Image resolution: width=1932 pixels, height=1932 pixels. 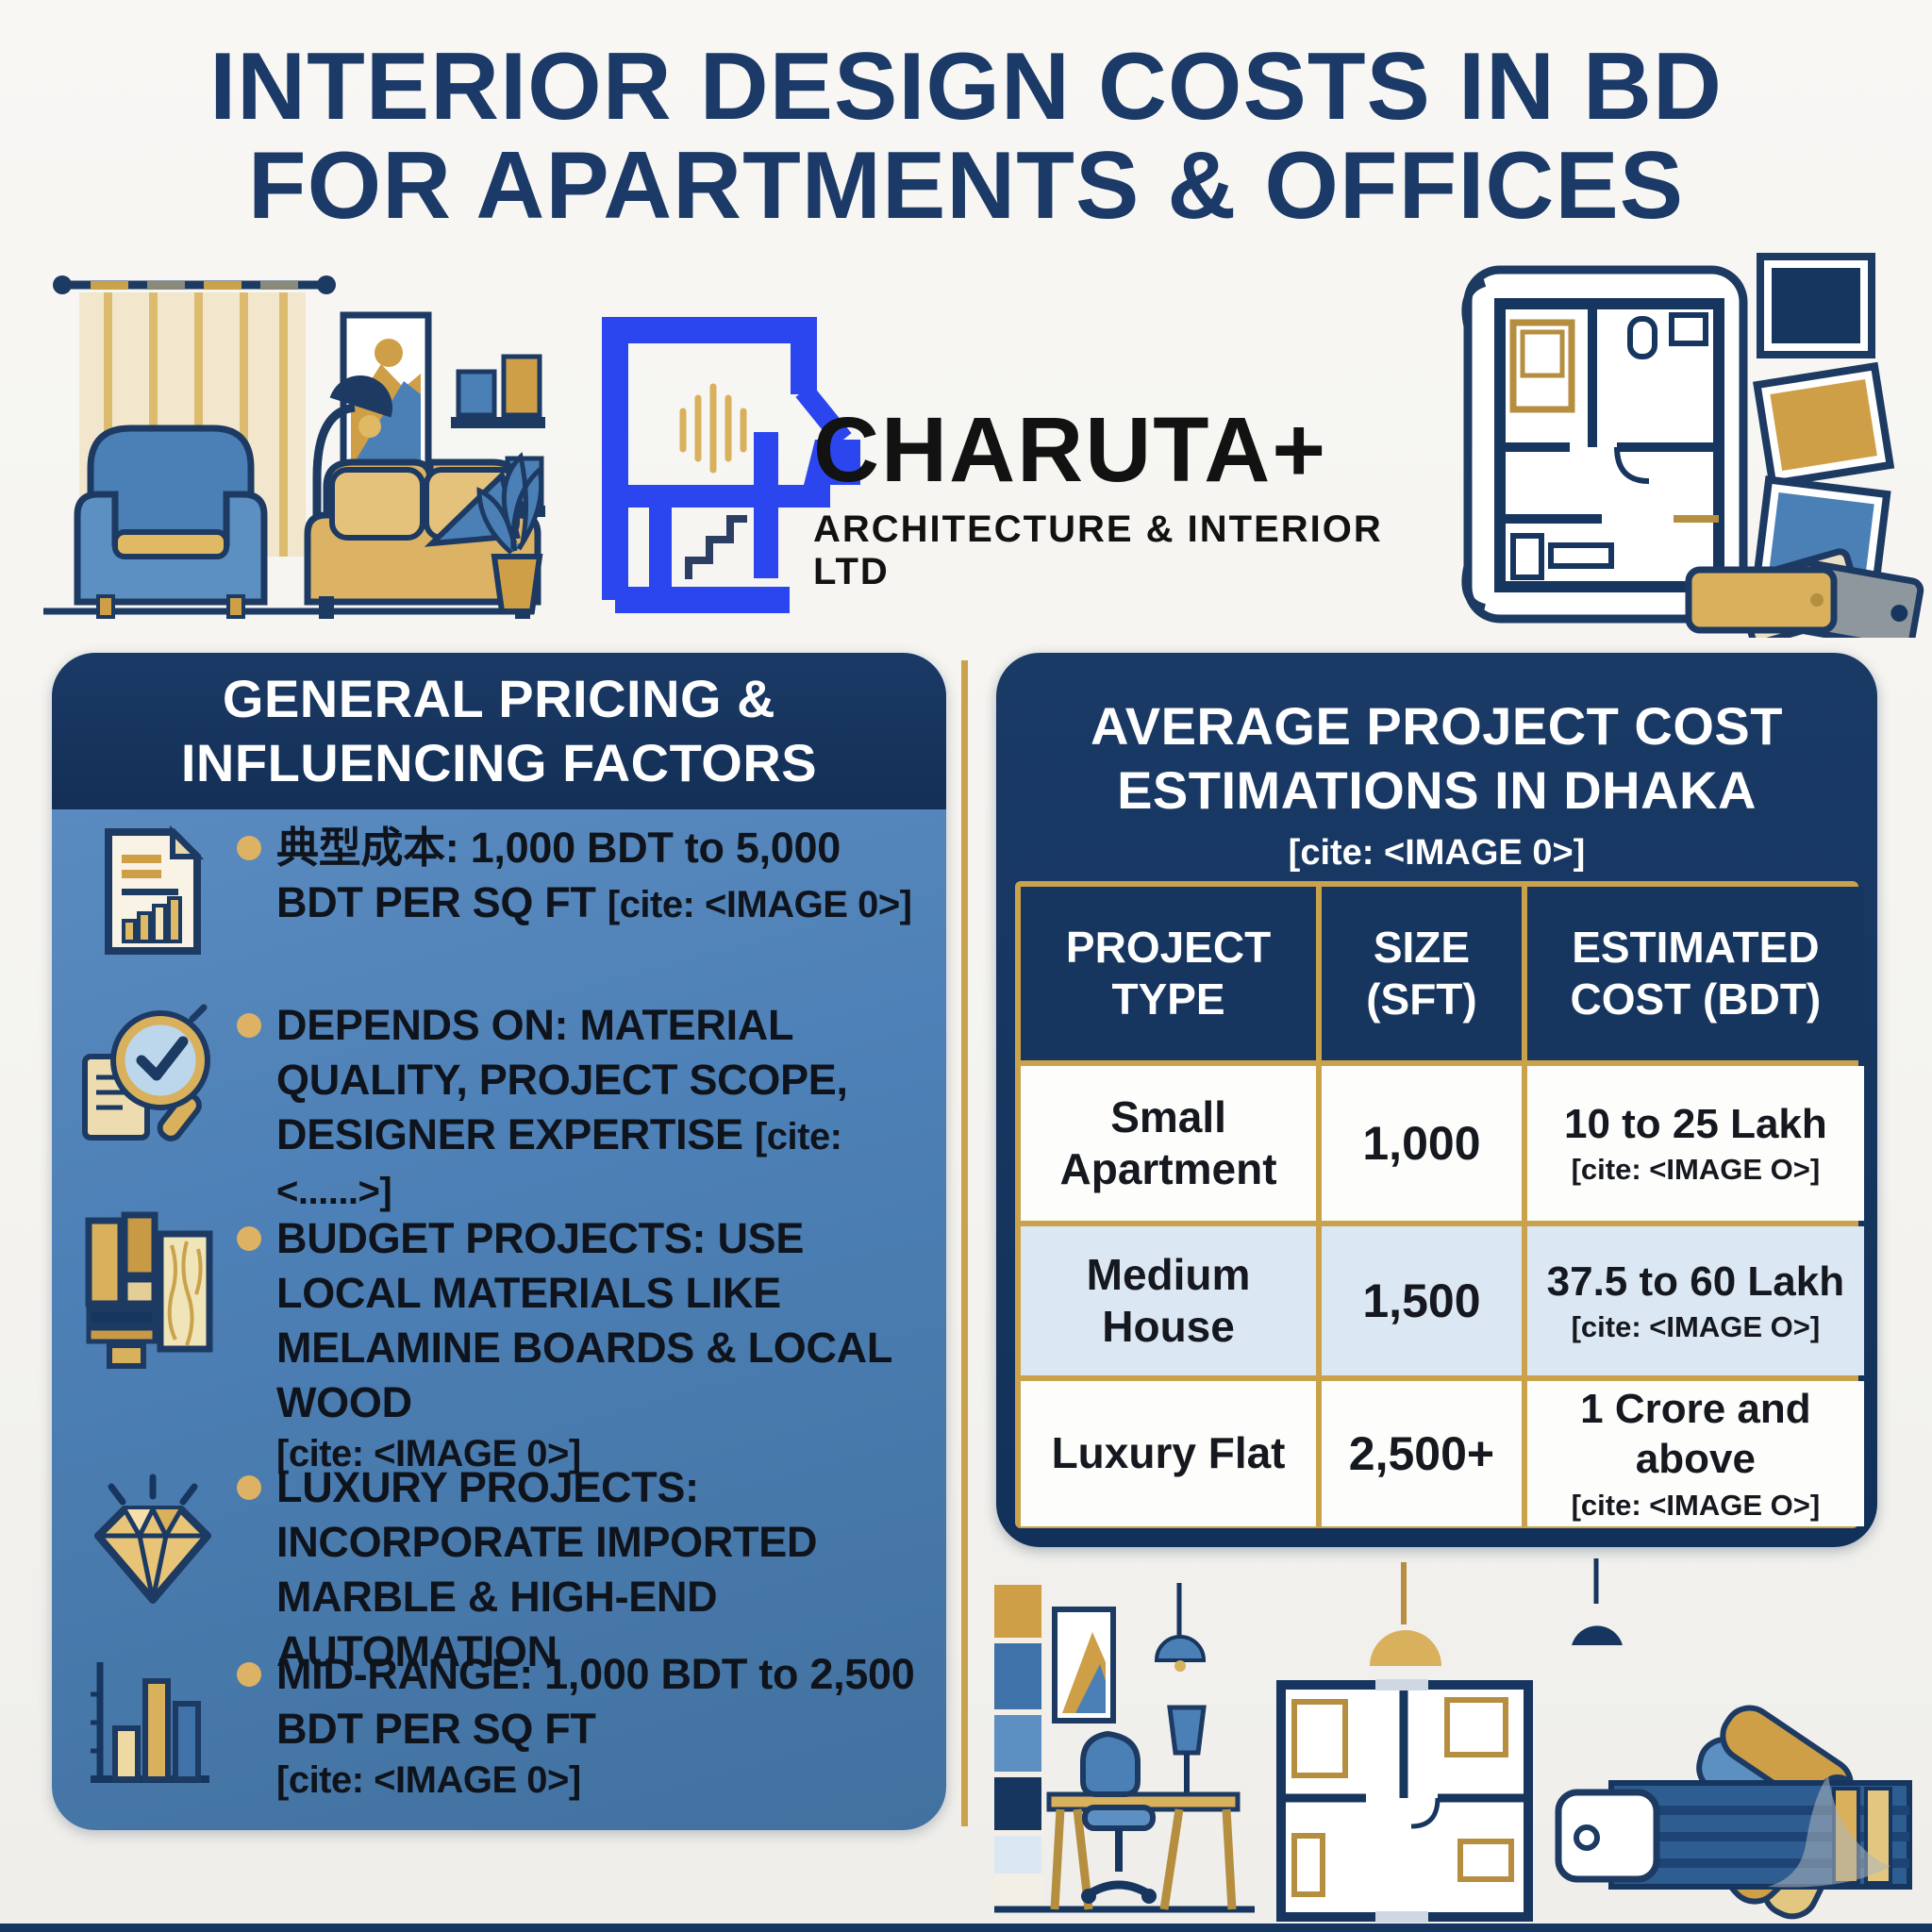 What do you see at coordinates (713, 429) in the screenshot?
I see `gold-rays` at bounding box center [713, 429].